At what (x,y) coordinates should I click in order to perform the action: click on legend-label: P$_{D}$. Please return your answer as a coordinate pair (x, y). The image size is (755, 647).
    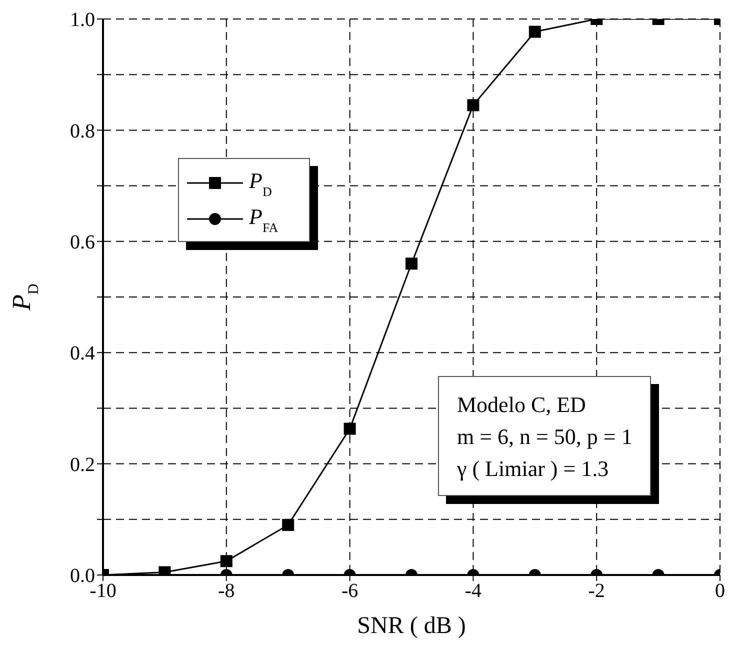
    Looking at the image, I should click on (260, 183).